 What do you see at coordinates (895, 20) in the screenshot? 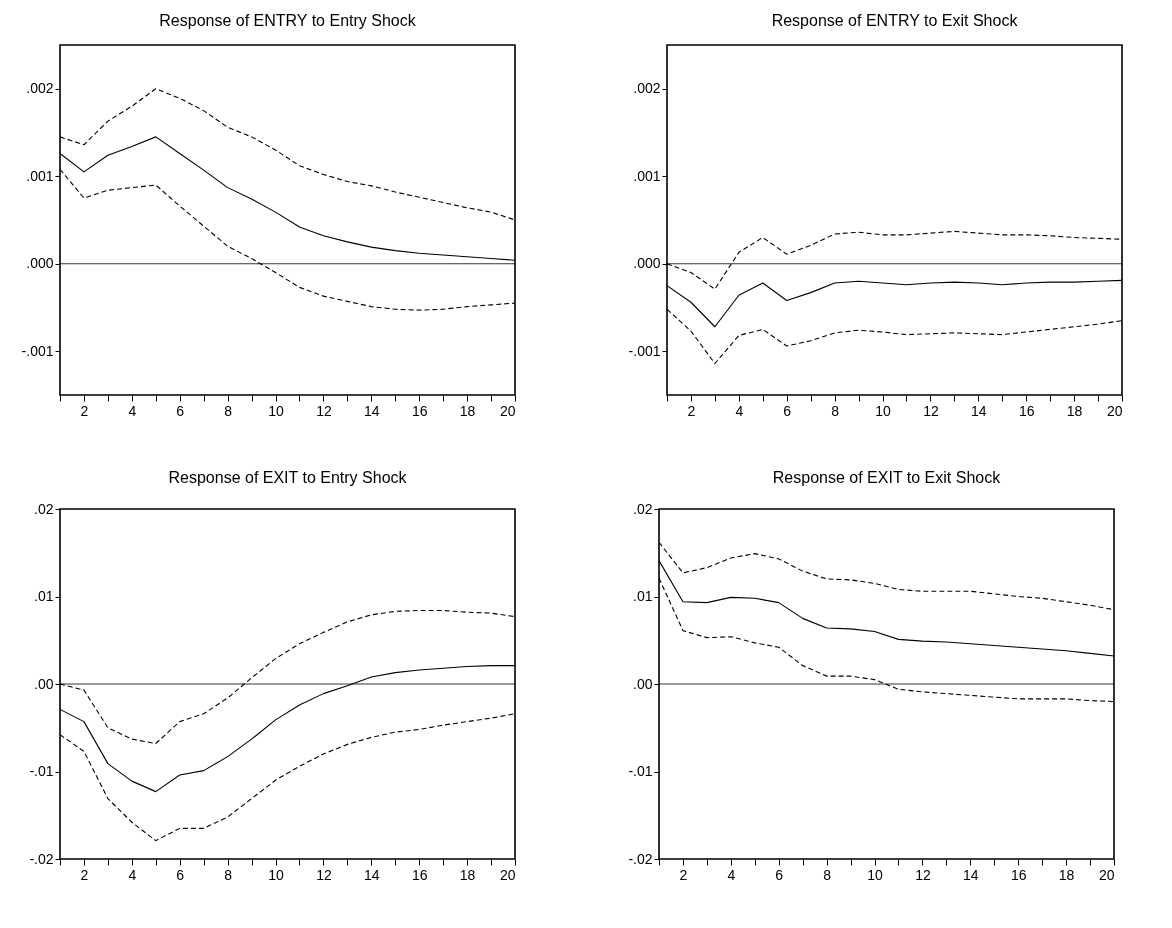
I see `chart-title: Response of ENTRY to Exit Shock` at bounding box center [895, 20].